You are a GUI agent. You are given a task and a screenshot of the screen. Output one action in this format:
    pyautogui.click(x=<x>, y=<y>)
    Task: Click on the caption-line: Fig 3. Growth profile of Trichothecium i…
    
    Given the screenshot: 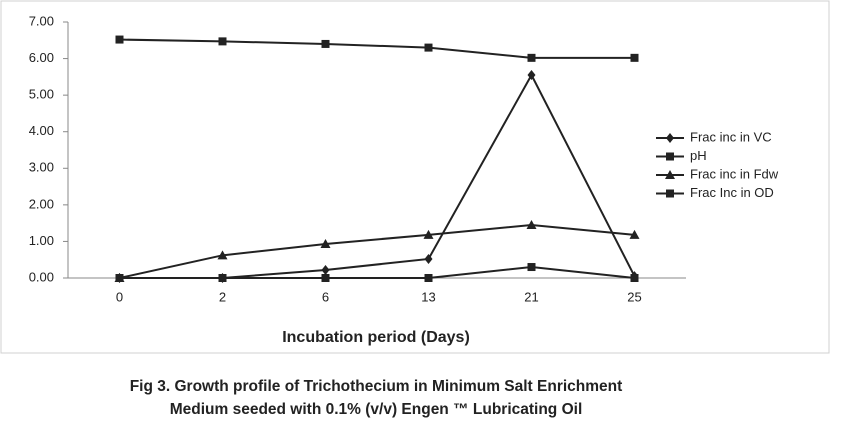 What is the action you would take?
    pyautogui.click(x=376, y=386)
    